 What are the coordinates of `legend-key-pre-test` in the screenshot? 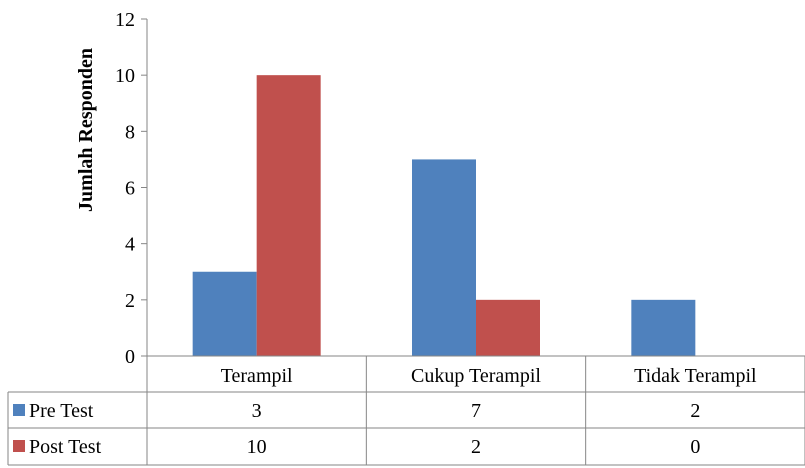 It's located at (19, 410).